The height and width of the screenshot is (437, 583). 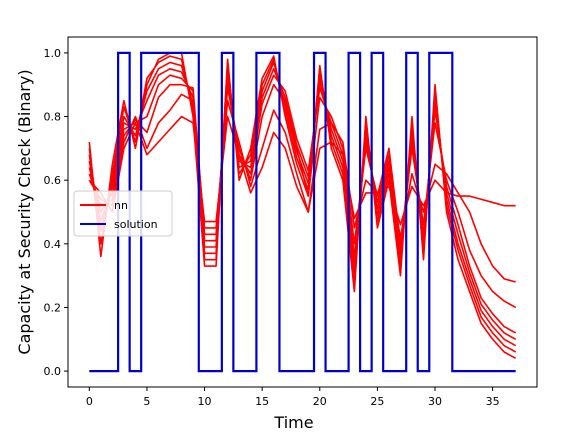 What do you see at coordinates (53, 53) in the screenshot?
I see `y-tick-label: 1.0` at bounding box center [53, 53].